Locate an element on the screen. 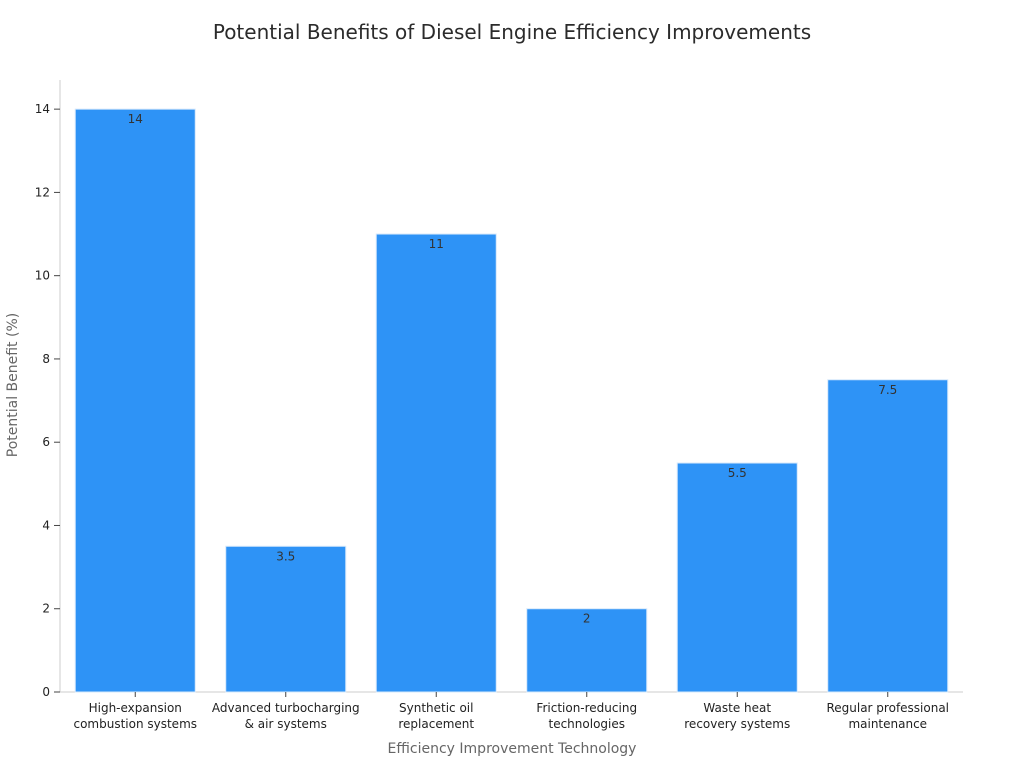  y-axis-label: Potential Benefit (%) is located at coordinates (13, 385).